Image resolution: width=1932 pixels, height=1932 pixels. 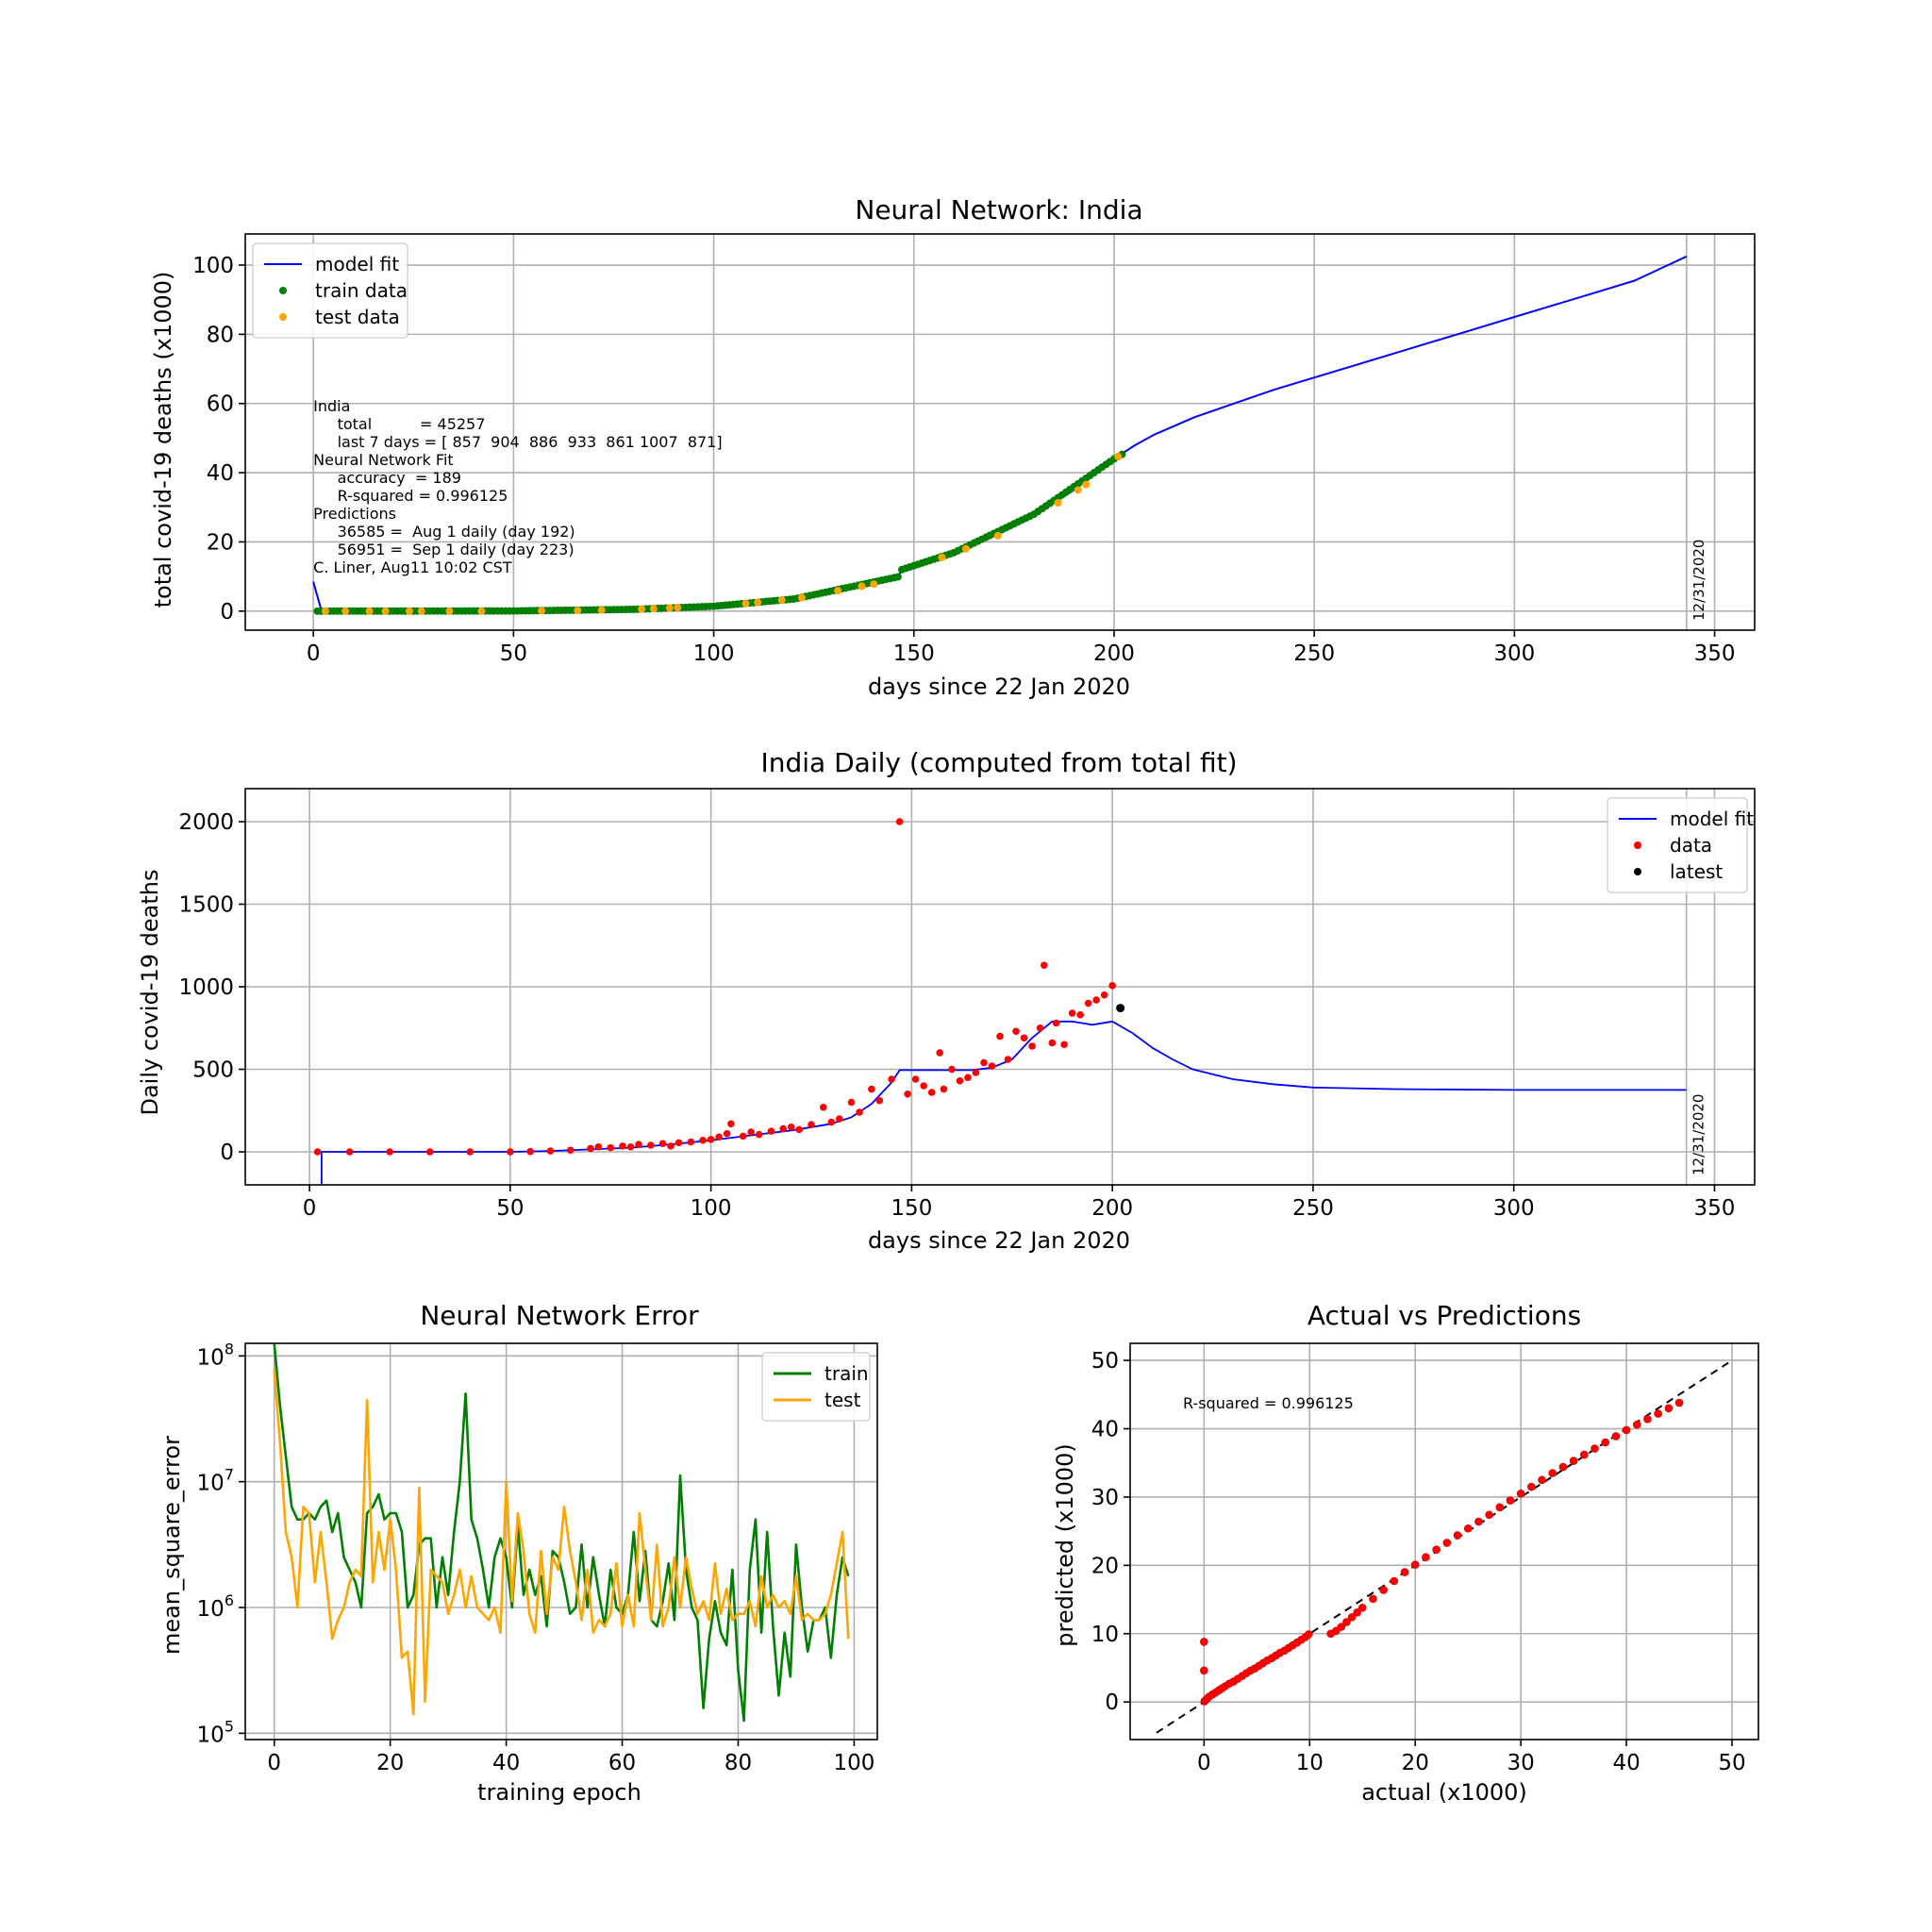 I want to click on scatter-x-tick-label: 50, so click(x=1731, y=1763).